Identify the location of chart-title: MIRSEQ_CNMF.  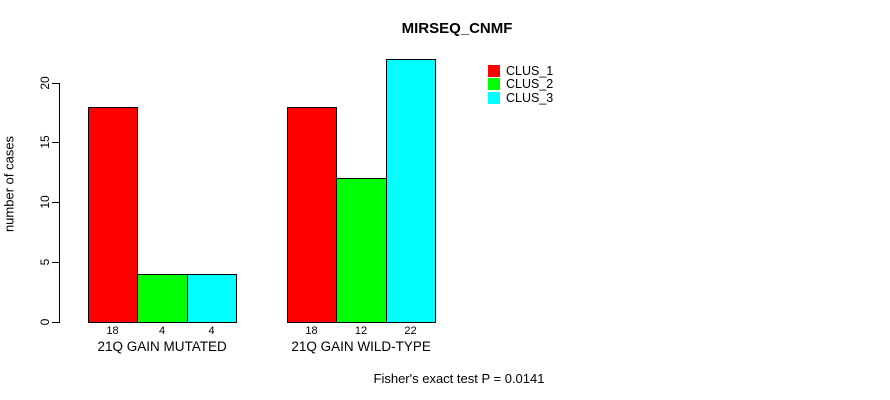
(457, 28).